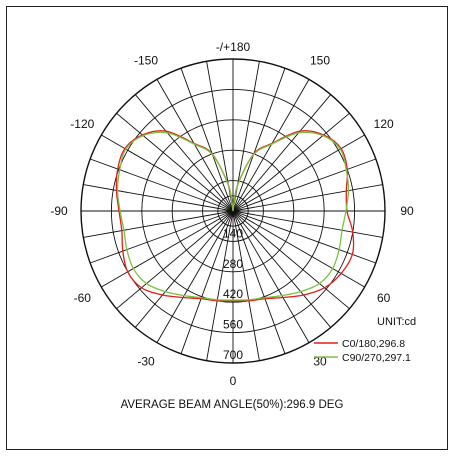  I want to click on angle-label: -150, so click(146, 60).